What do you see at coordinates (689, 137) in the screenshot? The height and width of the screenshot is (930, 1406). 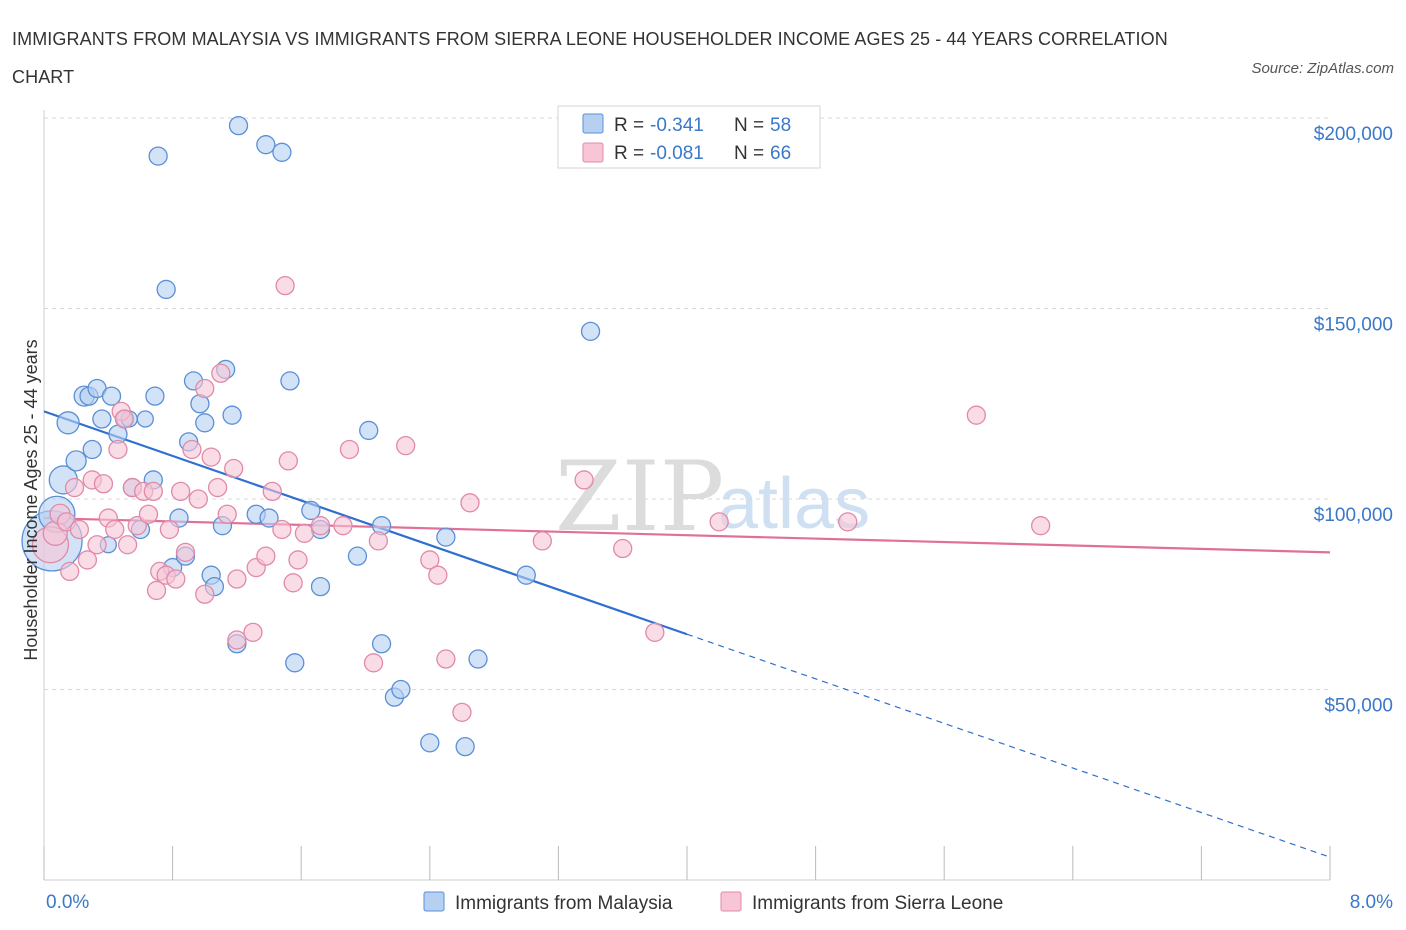 I see `correlation-stats-box: R = -0.341 N = 58 R = -0.081 N = 66` at bounding box center [689, 137].